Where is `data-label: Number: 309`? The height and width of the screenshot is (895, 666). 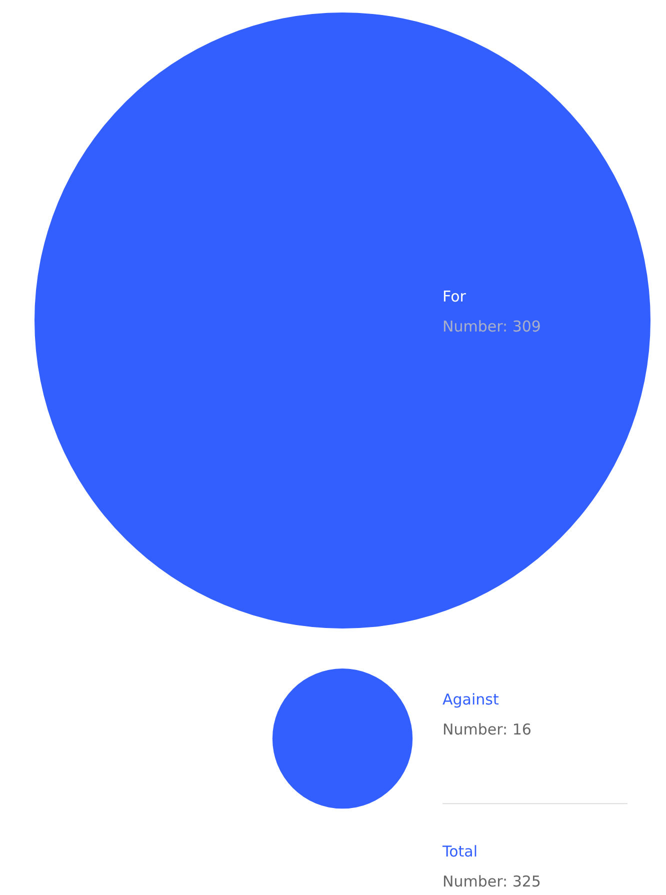 data-label: Number: 309 is located at coordinates (491, 327).